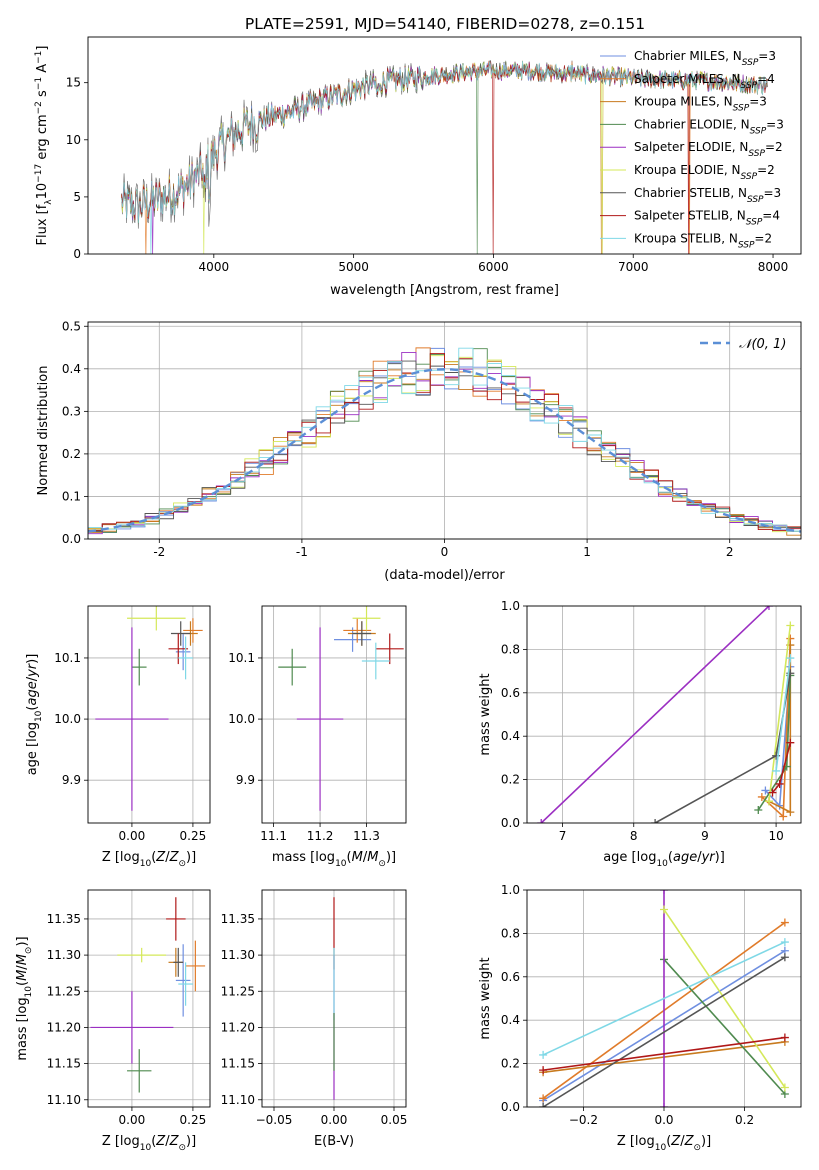  I want to click on y-tick-label: 0.3, so click(71, 411).